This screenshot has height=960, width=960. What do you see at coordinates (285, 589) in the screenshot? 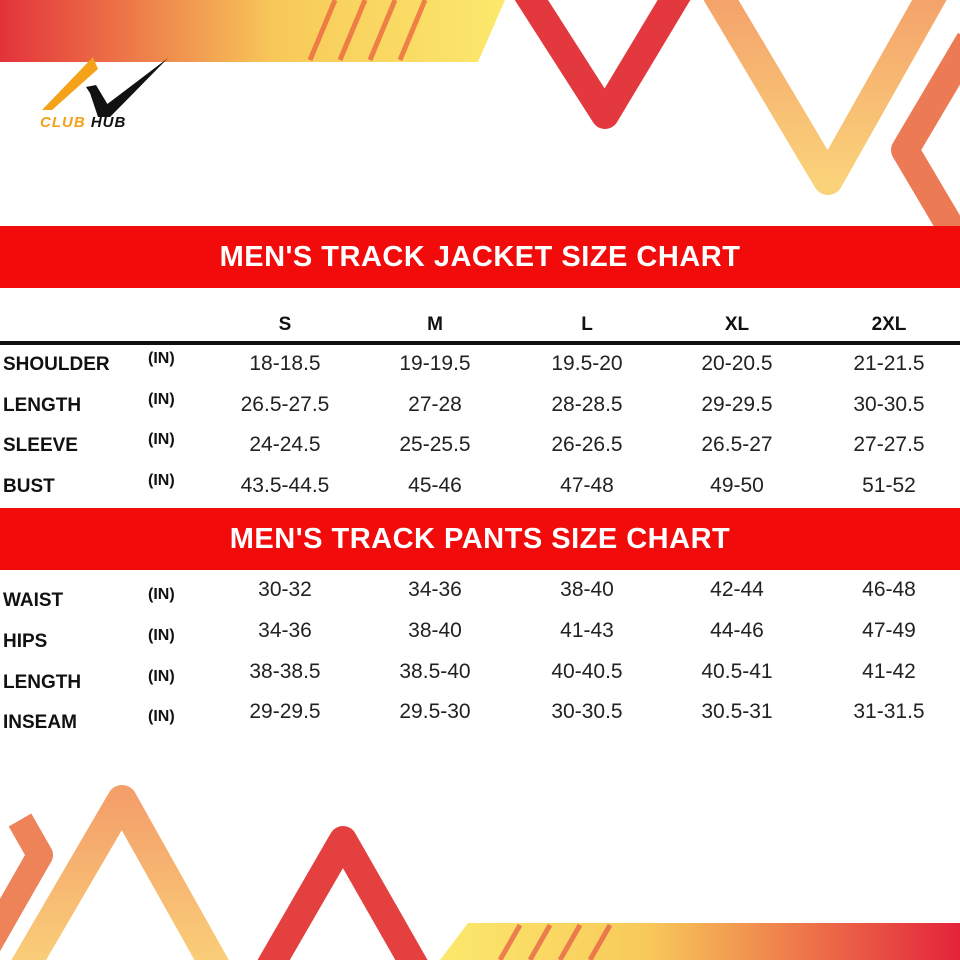
I see `size-value: 30-32` at bounding box center [285, 589].